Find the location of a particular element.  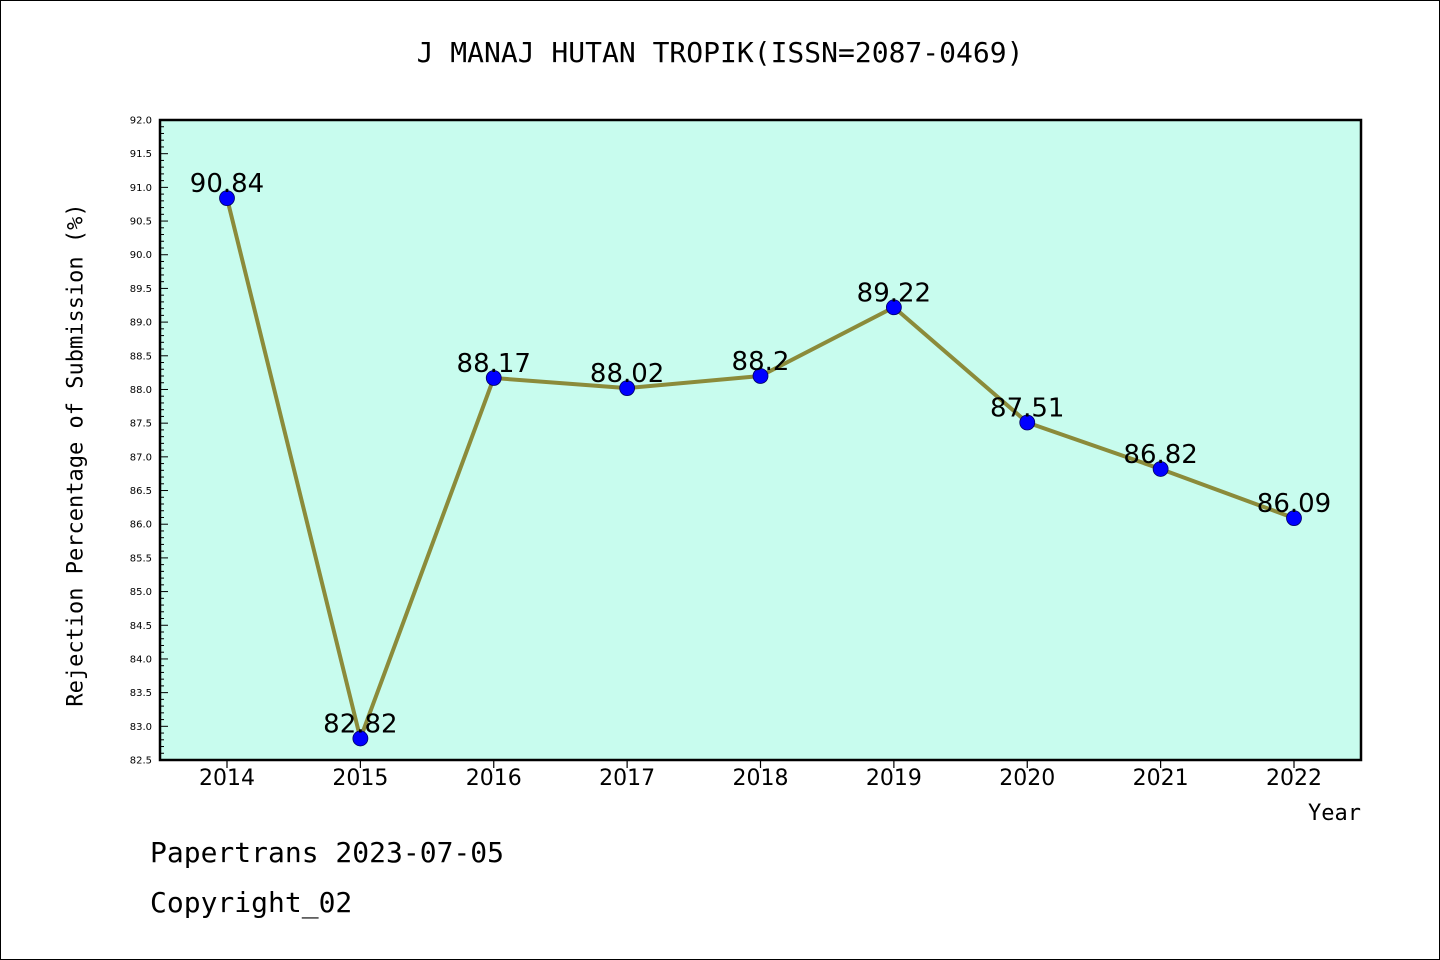

y-tick-label: 90.5 is located at coordinates (141, 222).